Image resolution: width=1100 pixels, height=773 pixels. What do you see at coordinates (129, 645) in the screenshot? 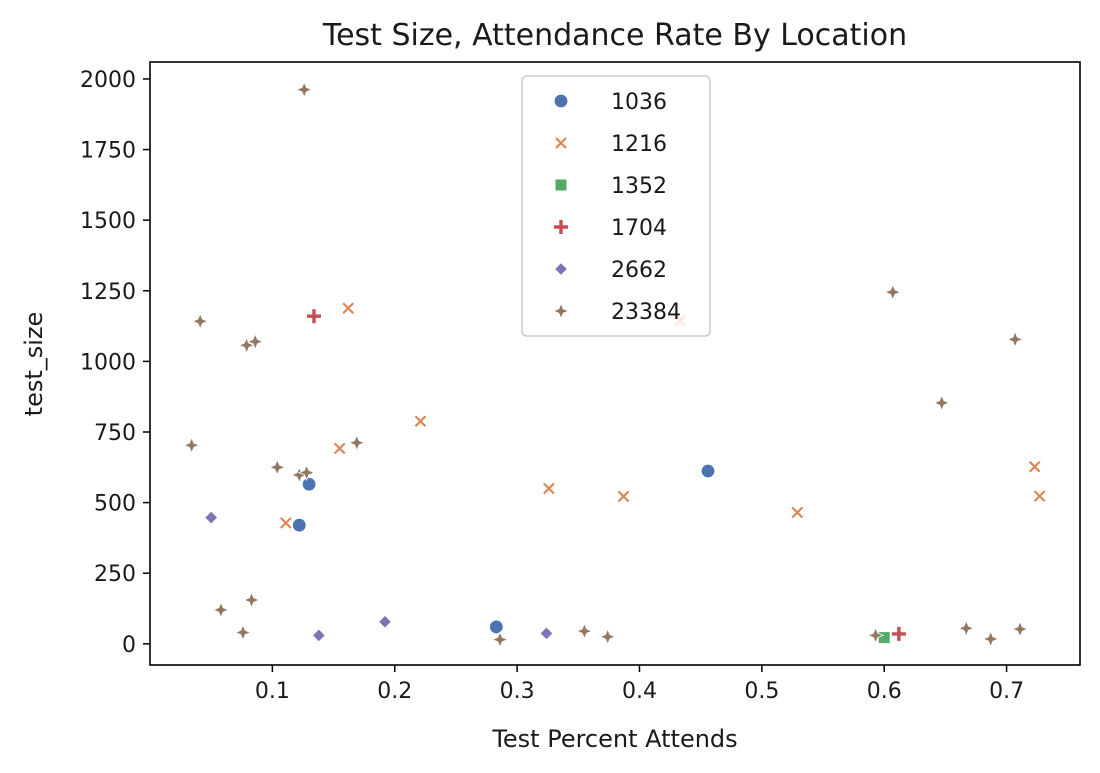
I see `y-tick-label: 0` at bounding box center [129, 645].